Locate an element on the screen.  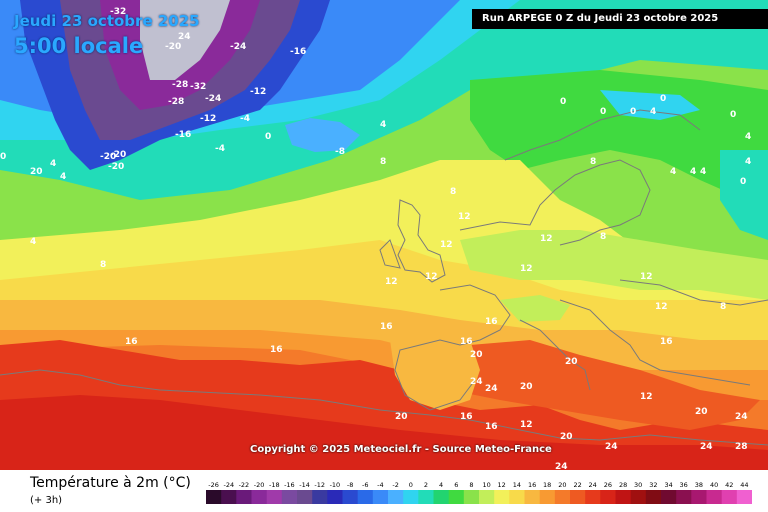
scale-label: 40 is located at coordinates (714, 485).